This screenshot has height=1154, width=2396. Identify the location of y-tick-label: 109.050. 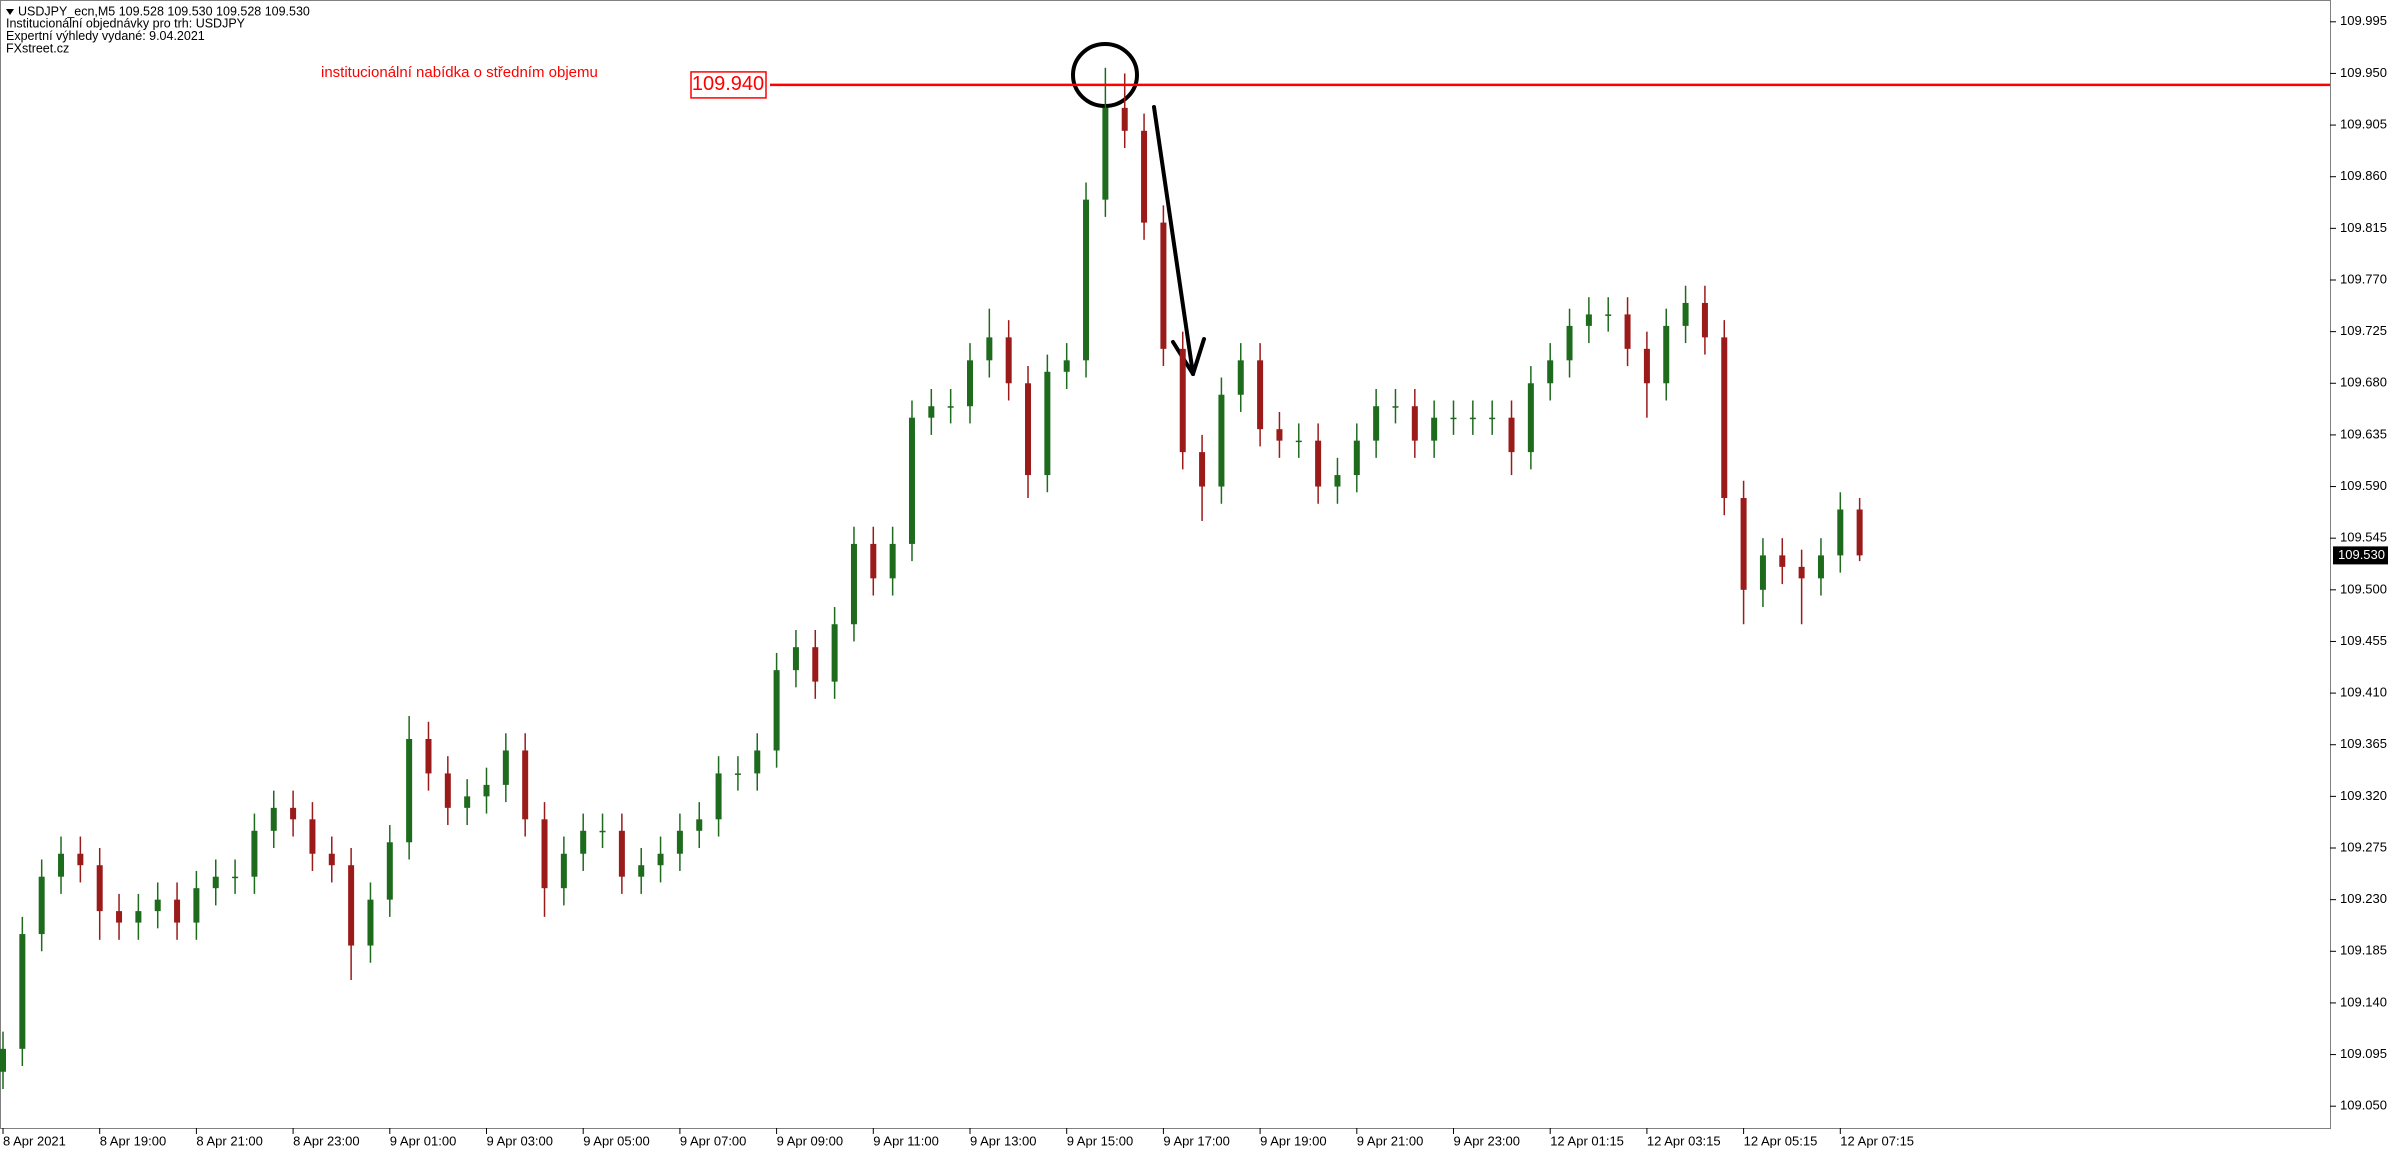
(2363, 1105).